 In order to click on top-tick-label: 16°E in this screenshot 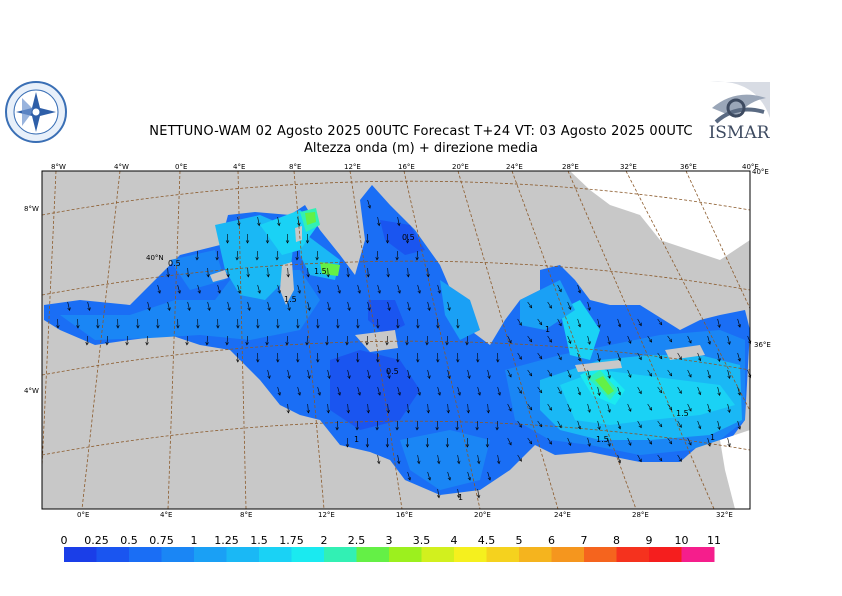, I will do `click(406, 167)`.